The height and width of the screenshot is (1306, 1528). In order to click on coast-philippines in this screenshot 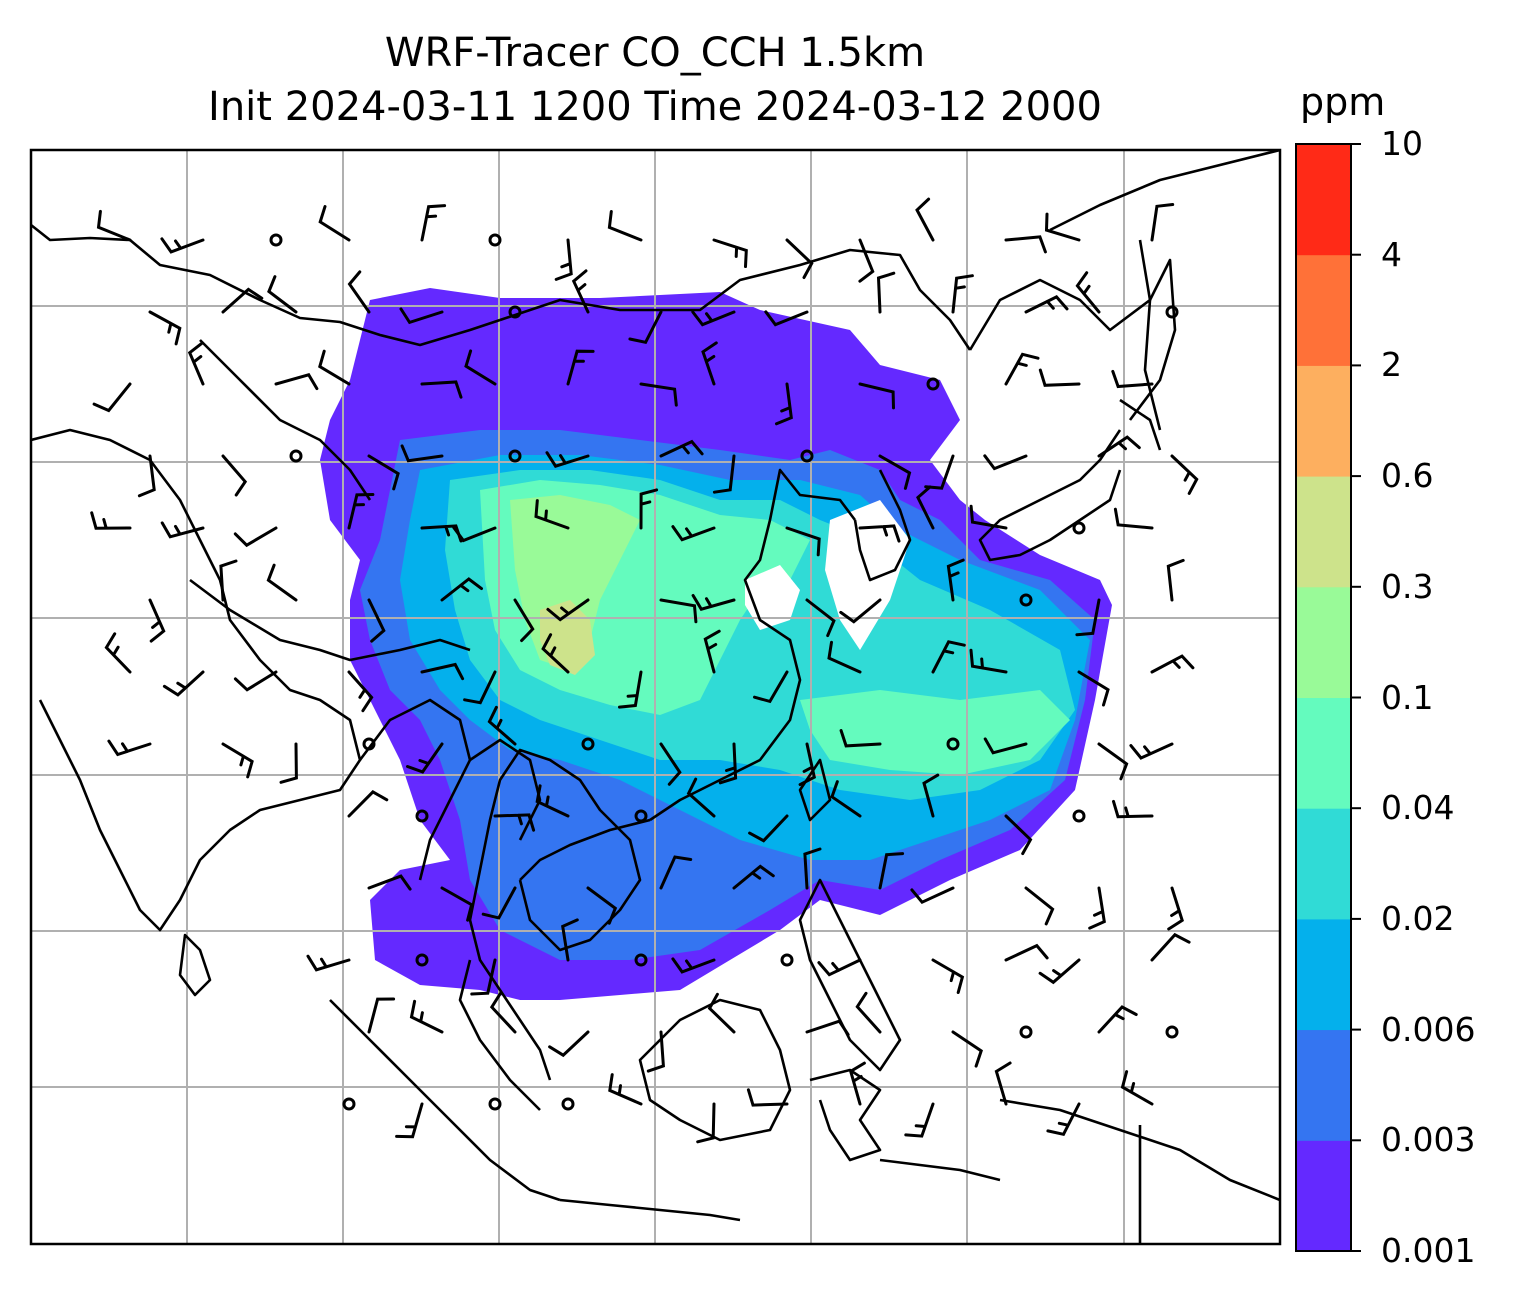, I will do `click(850, 975)`.